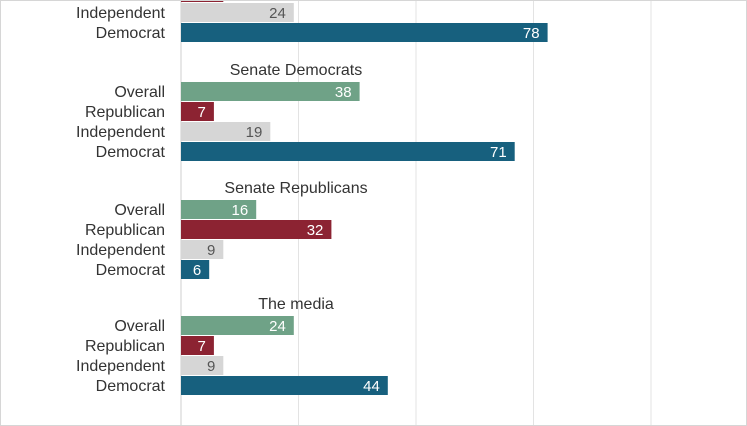  Describe the element at coordinates (240, 210) in the screenshot. I see `data-label: 16` at that location.